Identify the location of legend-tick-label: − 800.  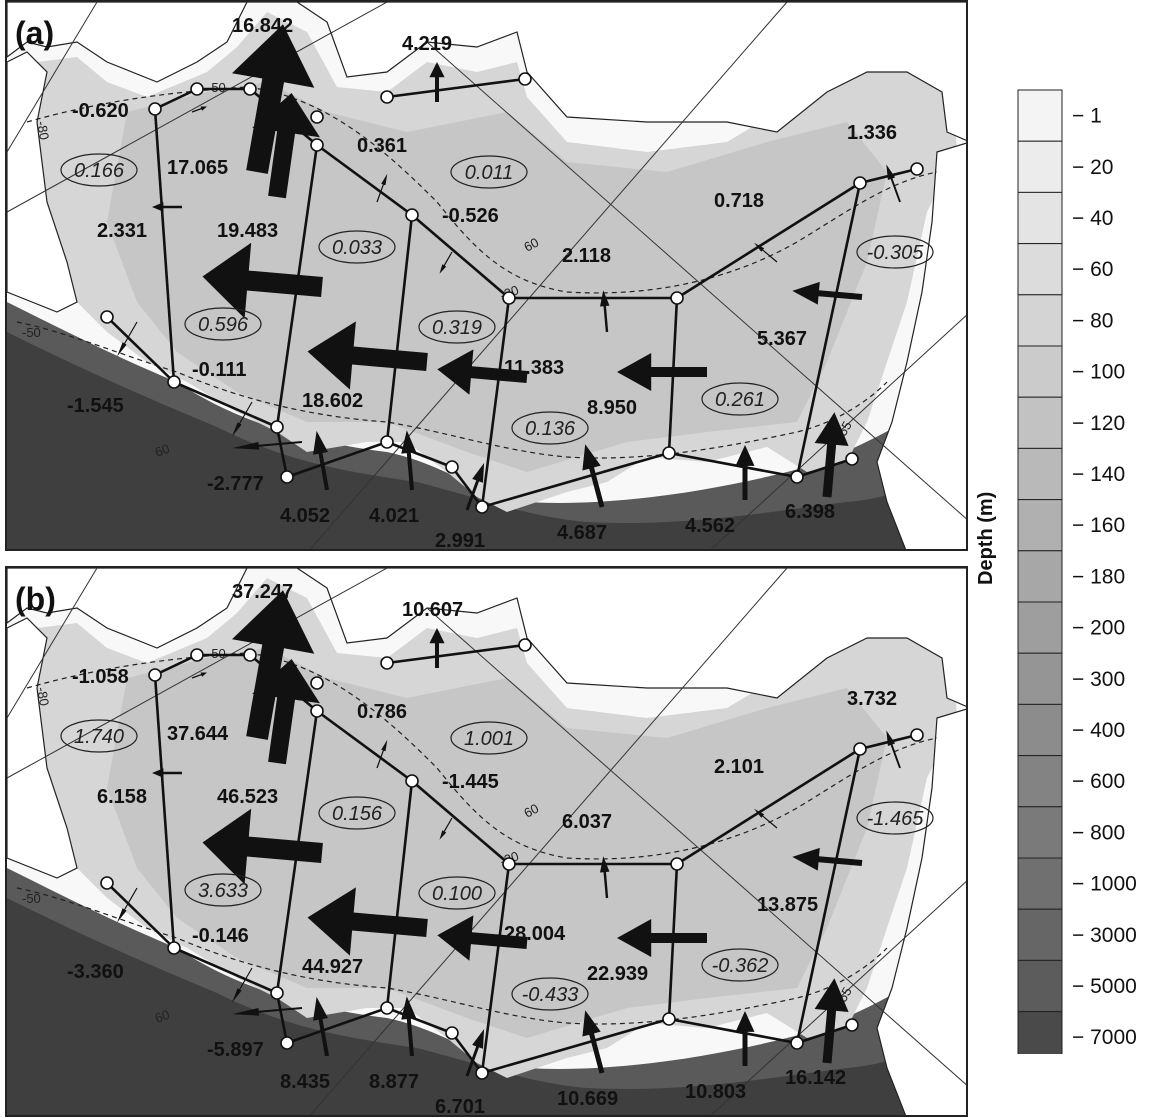
(1098, 832).